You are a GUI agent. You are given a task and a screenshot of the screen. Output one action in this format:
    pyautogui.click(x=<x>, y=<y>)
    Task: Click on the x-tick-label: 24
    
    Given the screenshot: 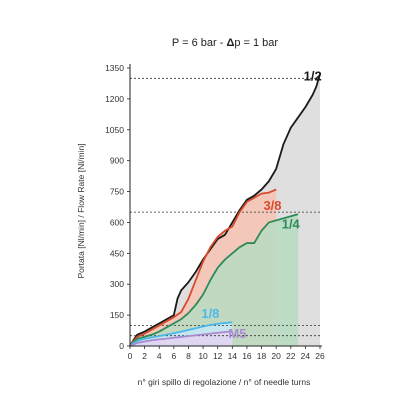 What is the action you would take?
    pyautogui.click(x=306, y=356)
    